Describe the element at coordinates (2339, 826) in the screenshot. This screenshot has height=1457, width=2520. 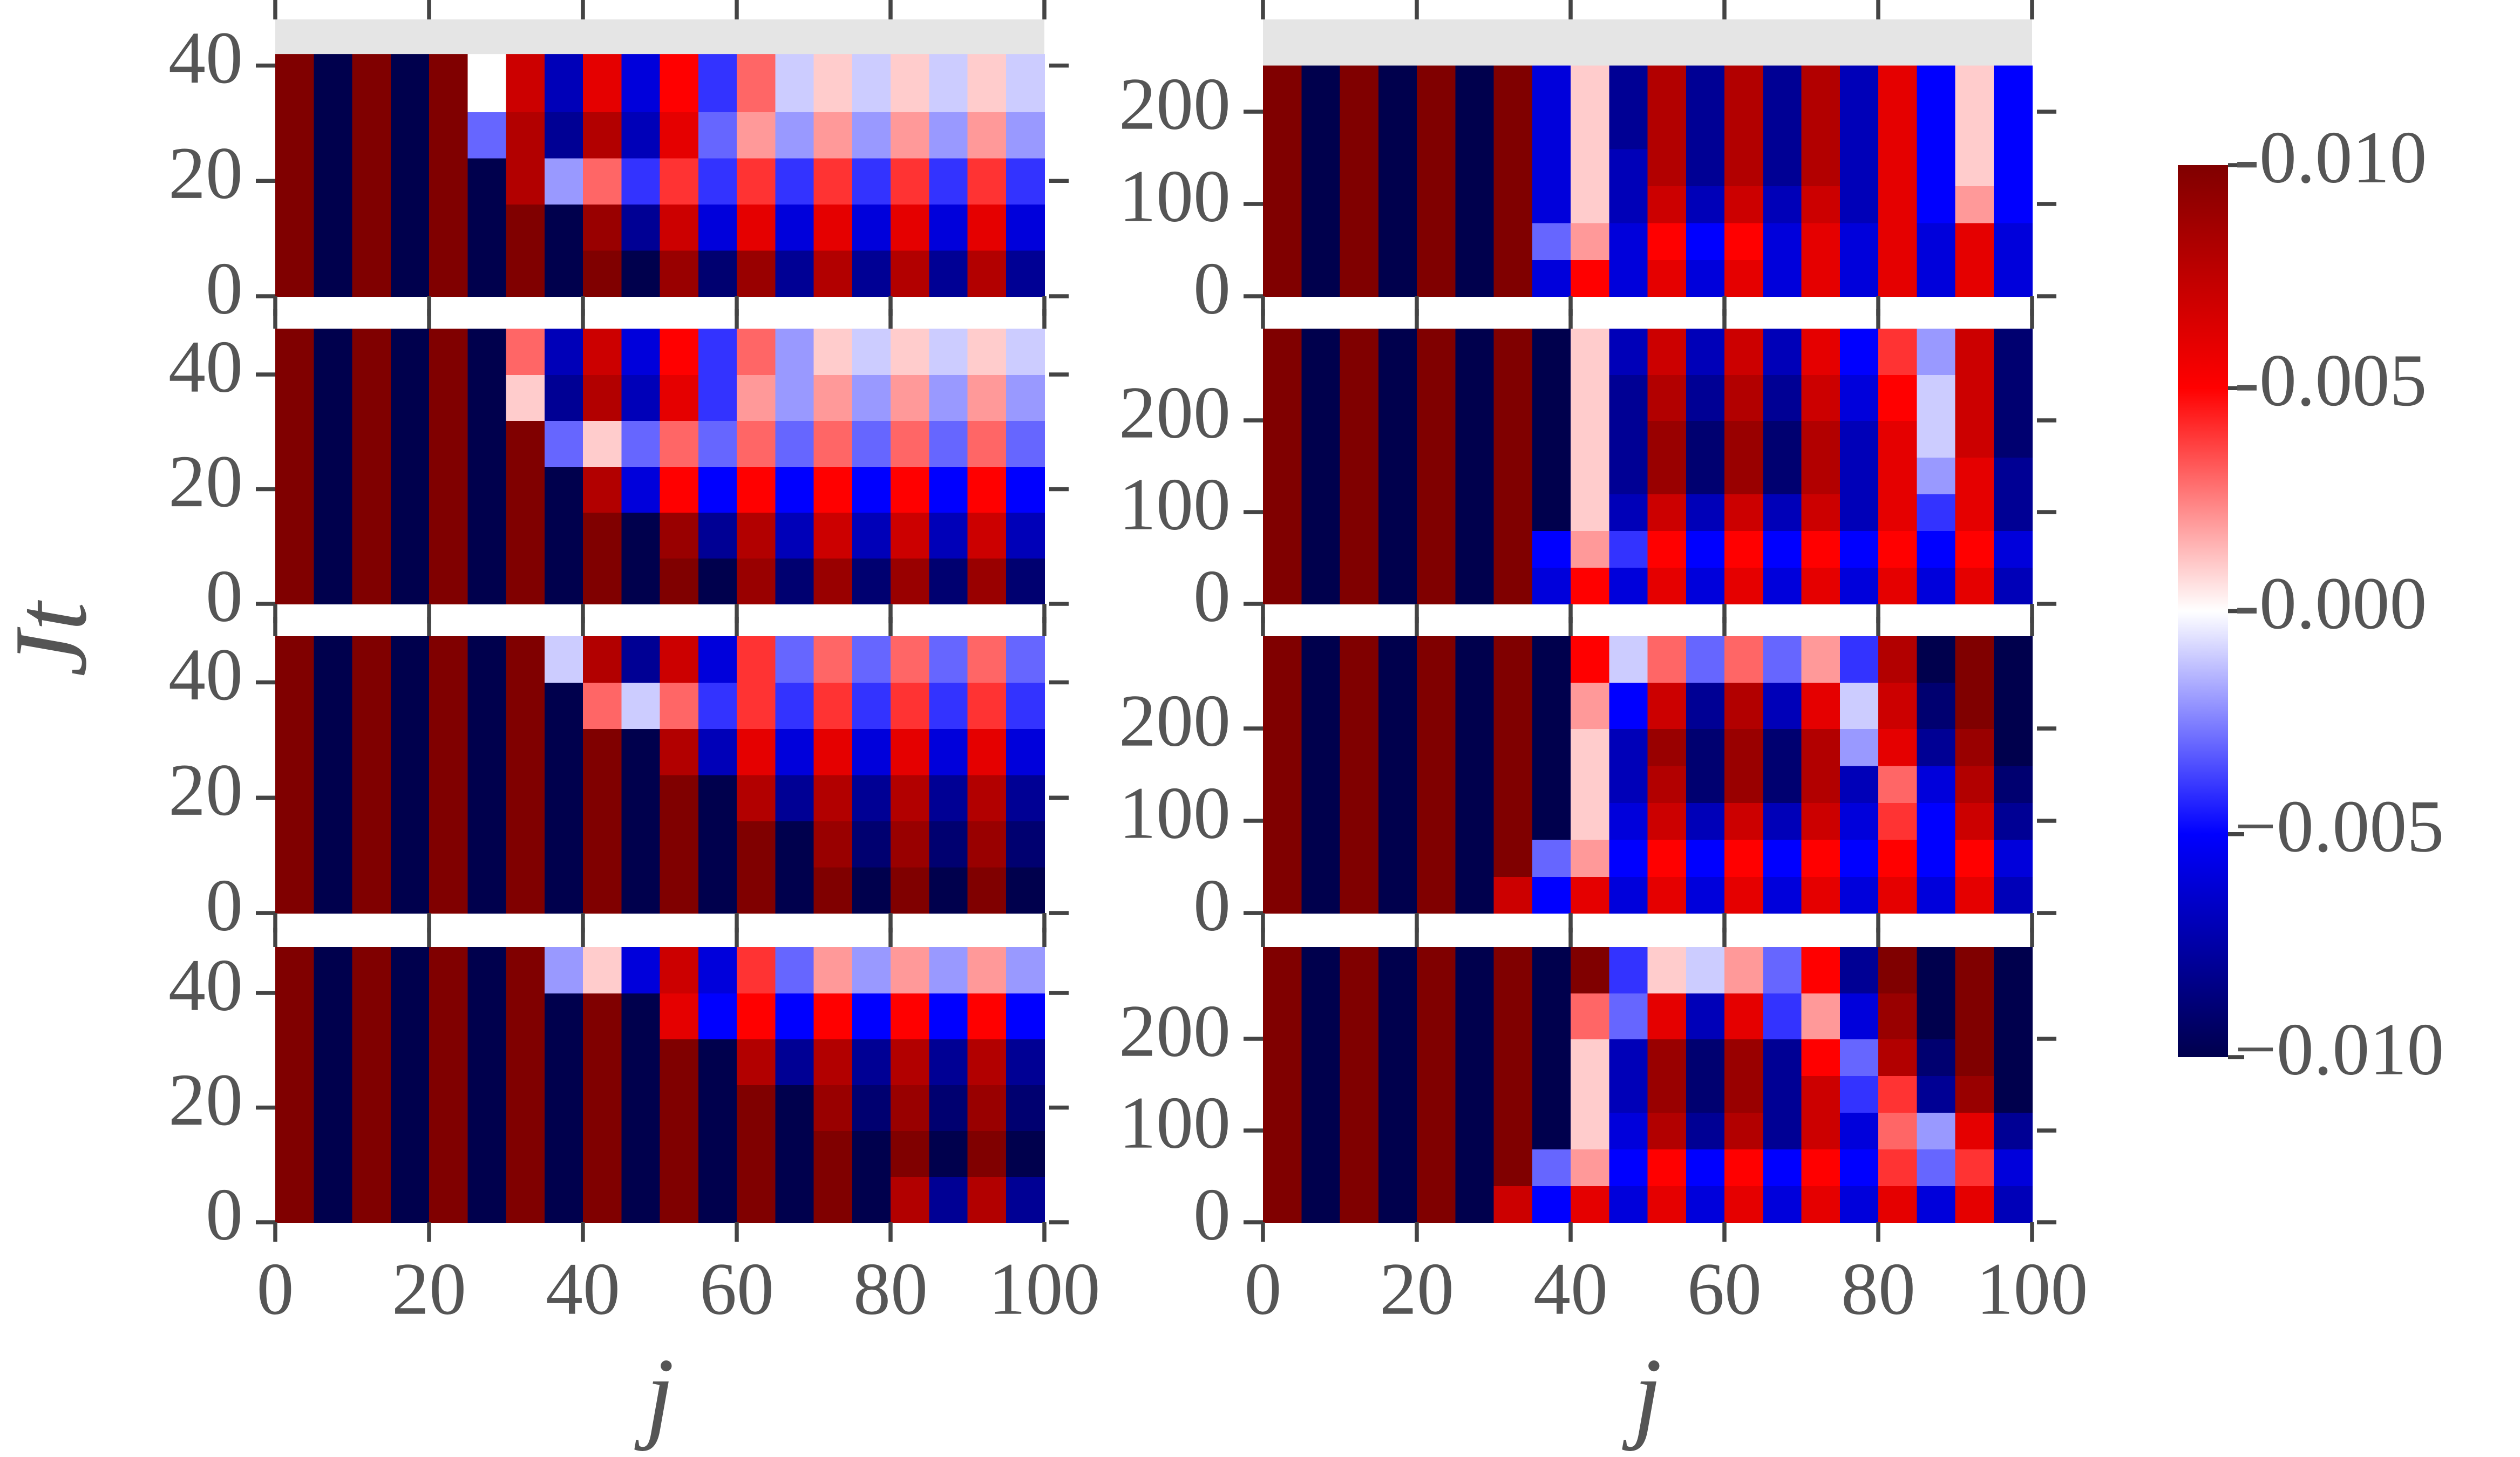
I see `colorbar-tick-label: −0.005` at that location.